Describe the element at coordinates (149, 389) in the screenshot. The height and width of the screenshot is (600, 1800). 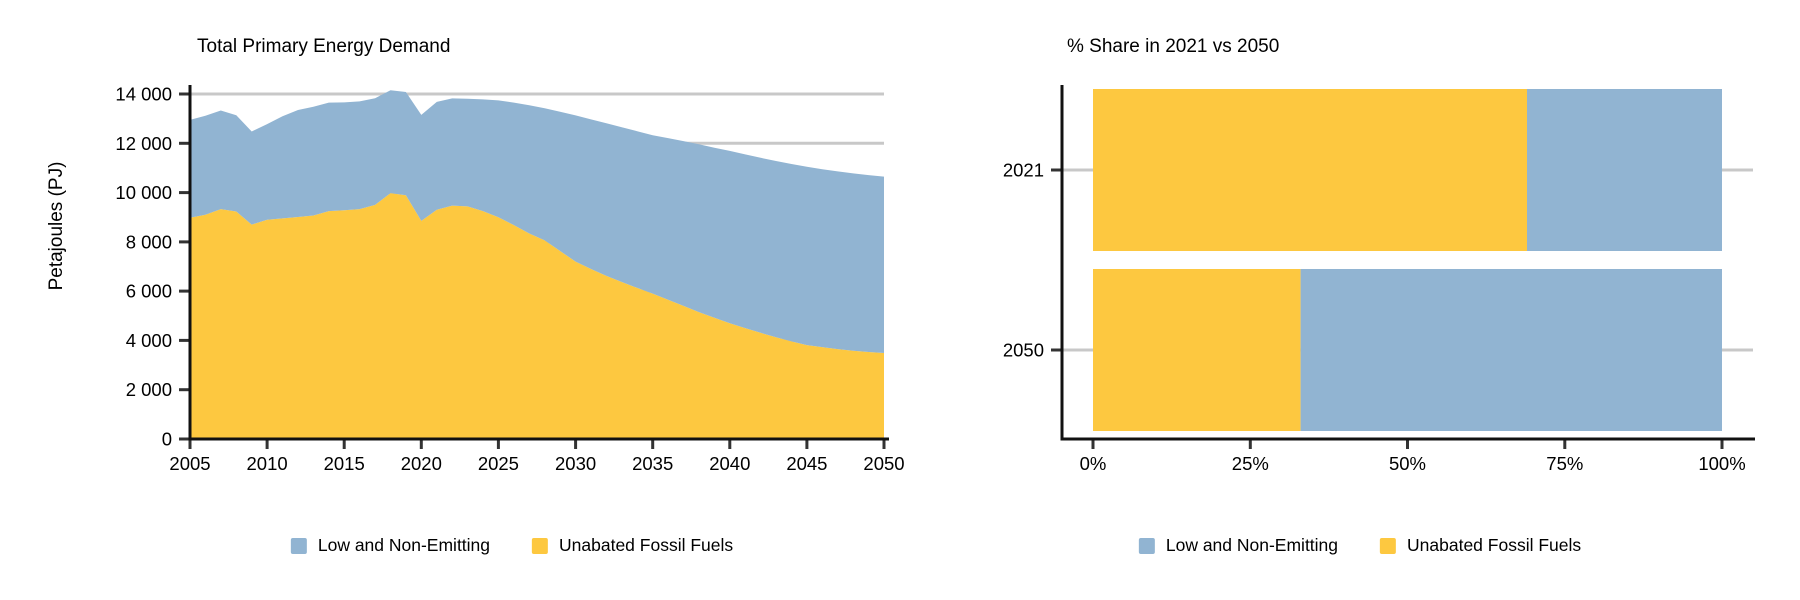
I see `y-tick-label: 2 000` at that location.